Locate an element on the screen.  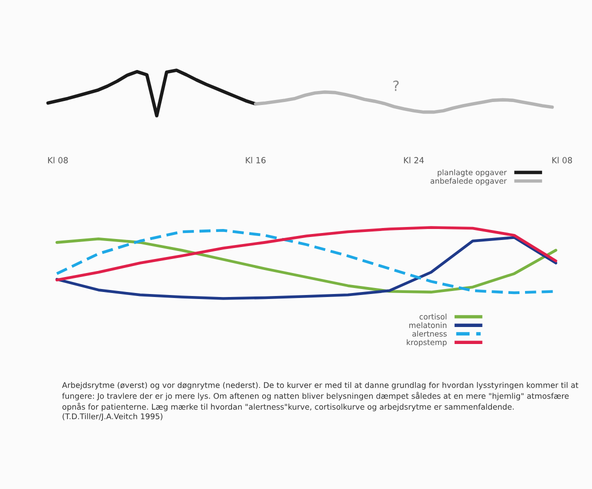
x-tick-label: Kl 24 is located at coordinates (414, 160).